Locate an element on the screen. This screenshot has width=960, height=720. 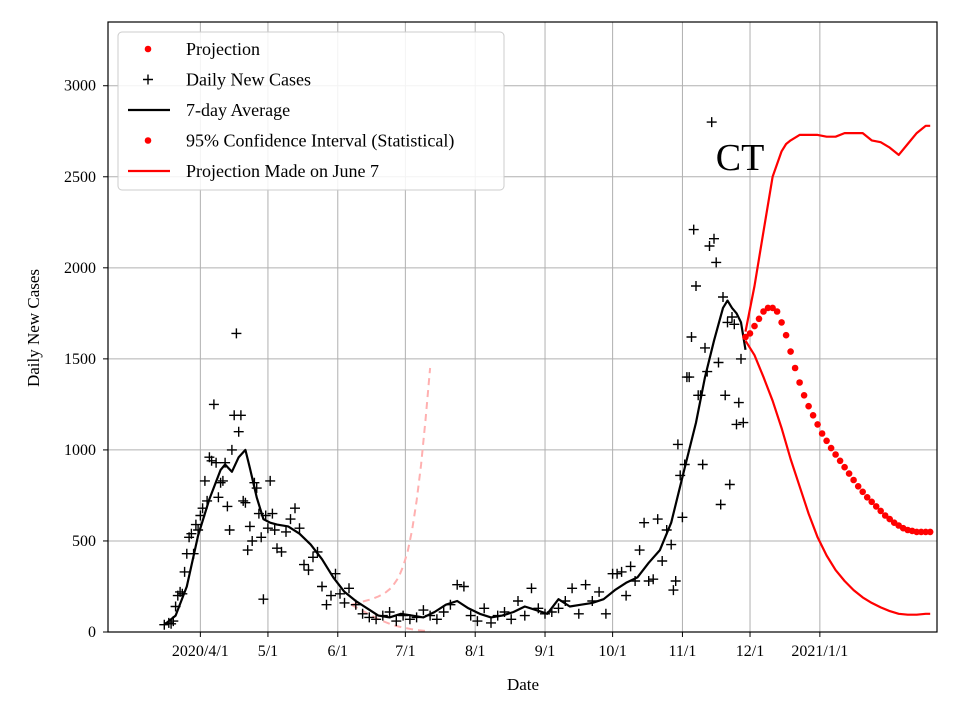
legend-label: 95% Confidence Interval (Statistical) is located at coordinates (320, 141).